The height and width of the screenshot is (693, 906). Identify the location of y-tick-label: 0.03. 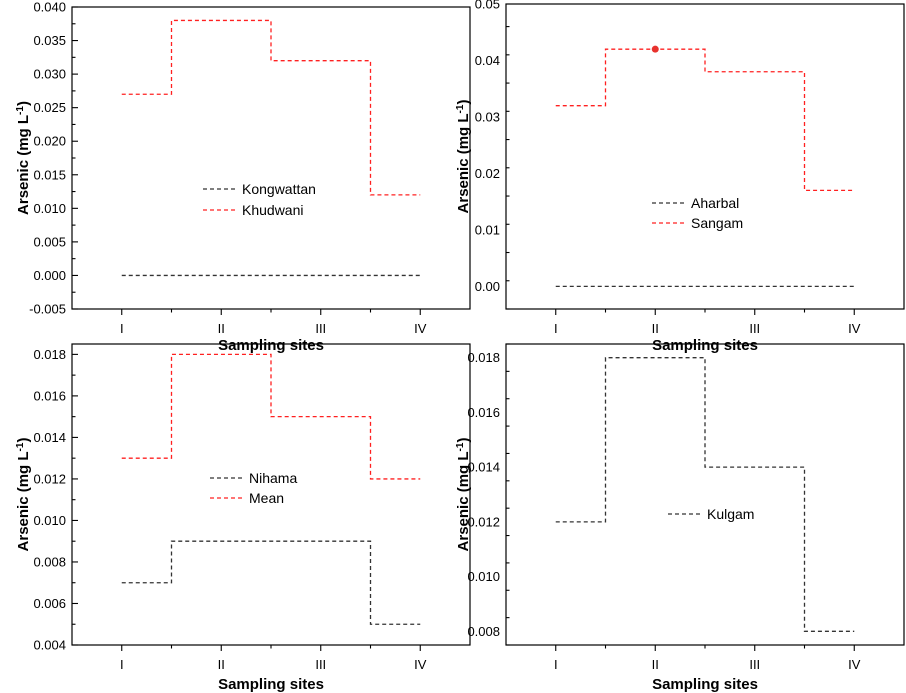
(487, 116).